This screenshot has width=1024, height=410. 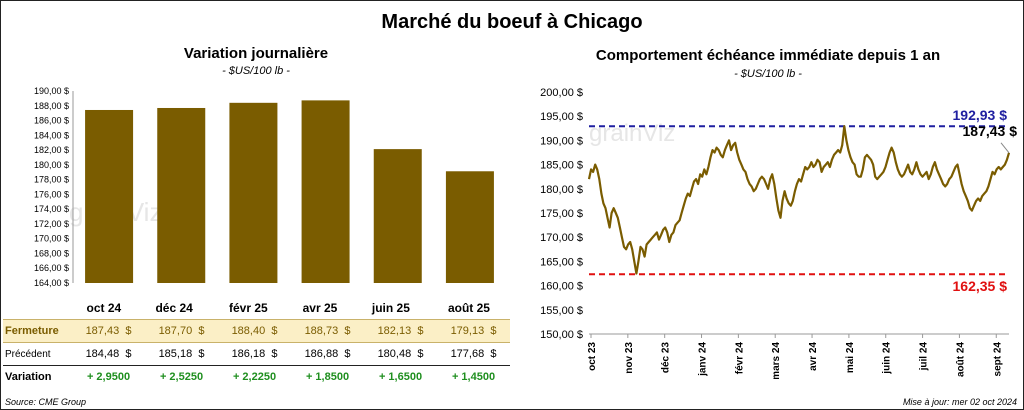 I want to click on table-cell: 182,13 $, so click(x=400, y=331).